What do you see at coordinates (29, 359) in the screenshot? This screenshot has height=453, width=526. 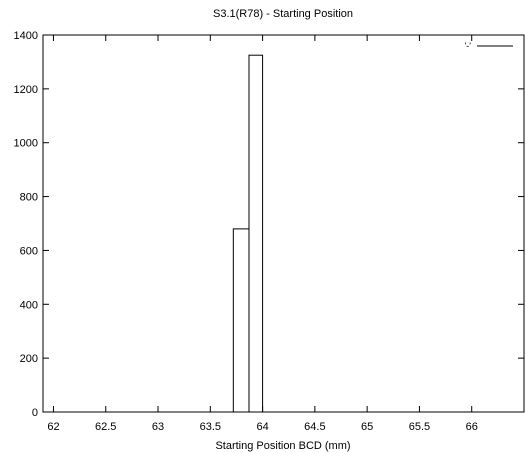 I see `y-tick-label: 200` at bounding box center [29, 359].